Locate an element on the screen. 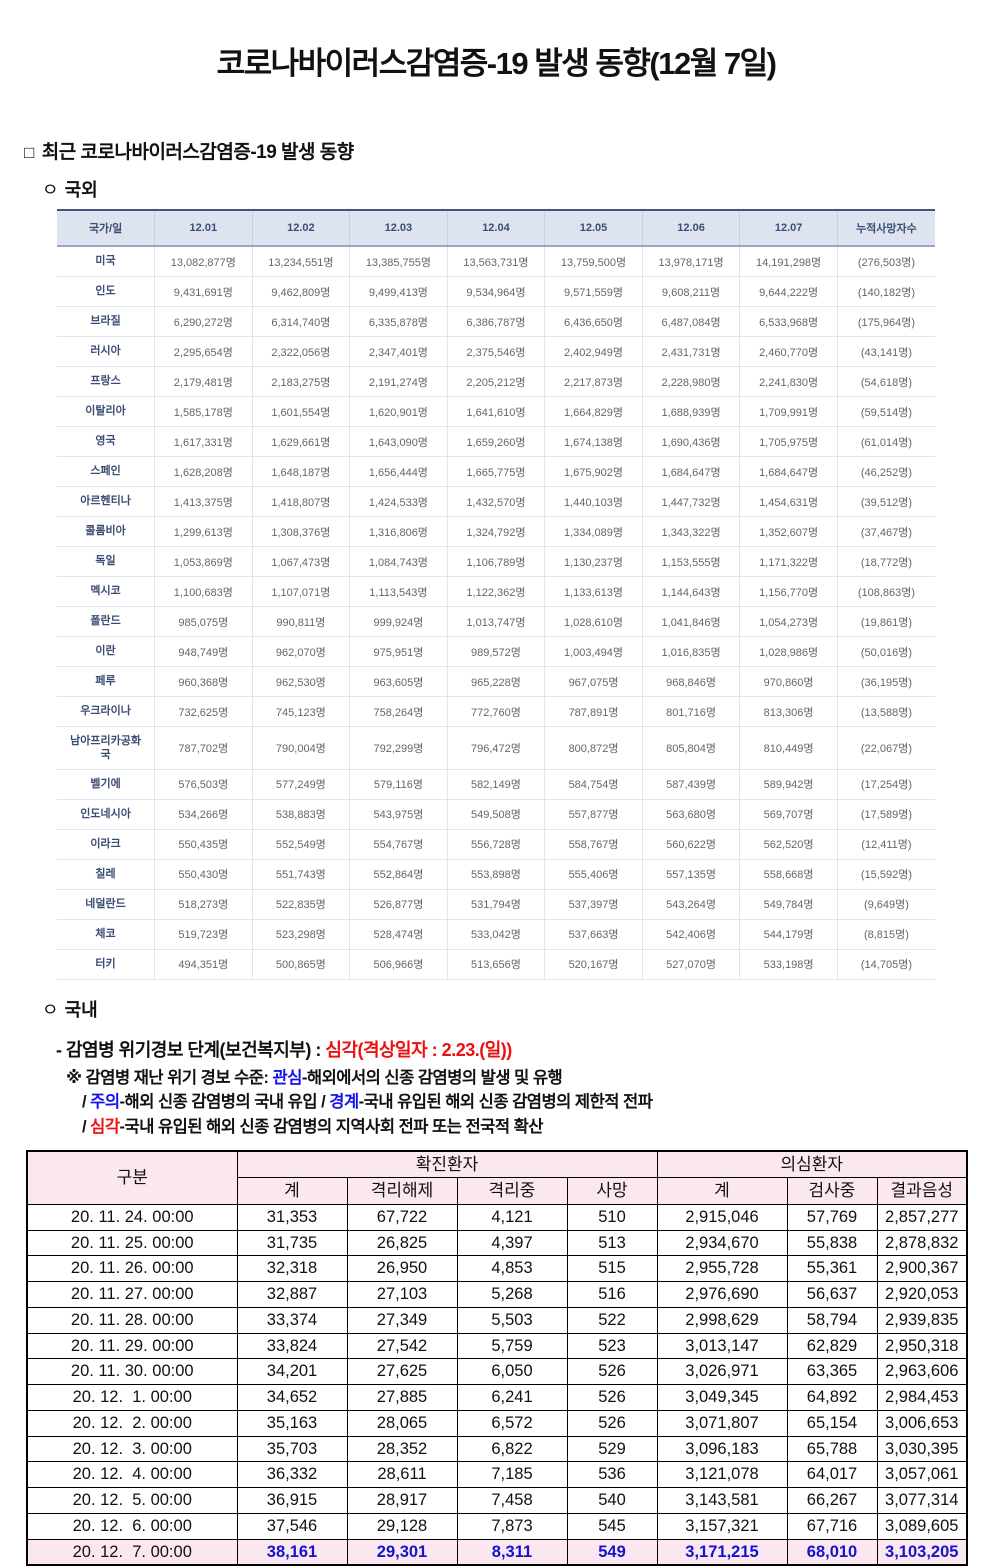 The height and width of the screenshot is (1566, 992). domestic-value-cell: 36,332 is located at coordinates (292, 1475).